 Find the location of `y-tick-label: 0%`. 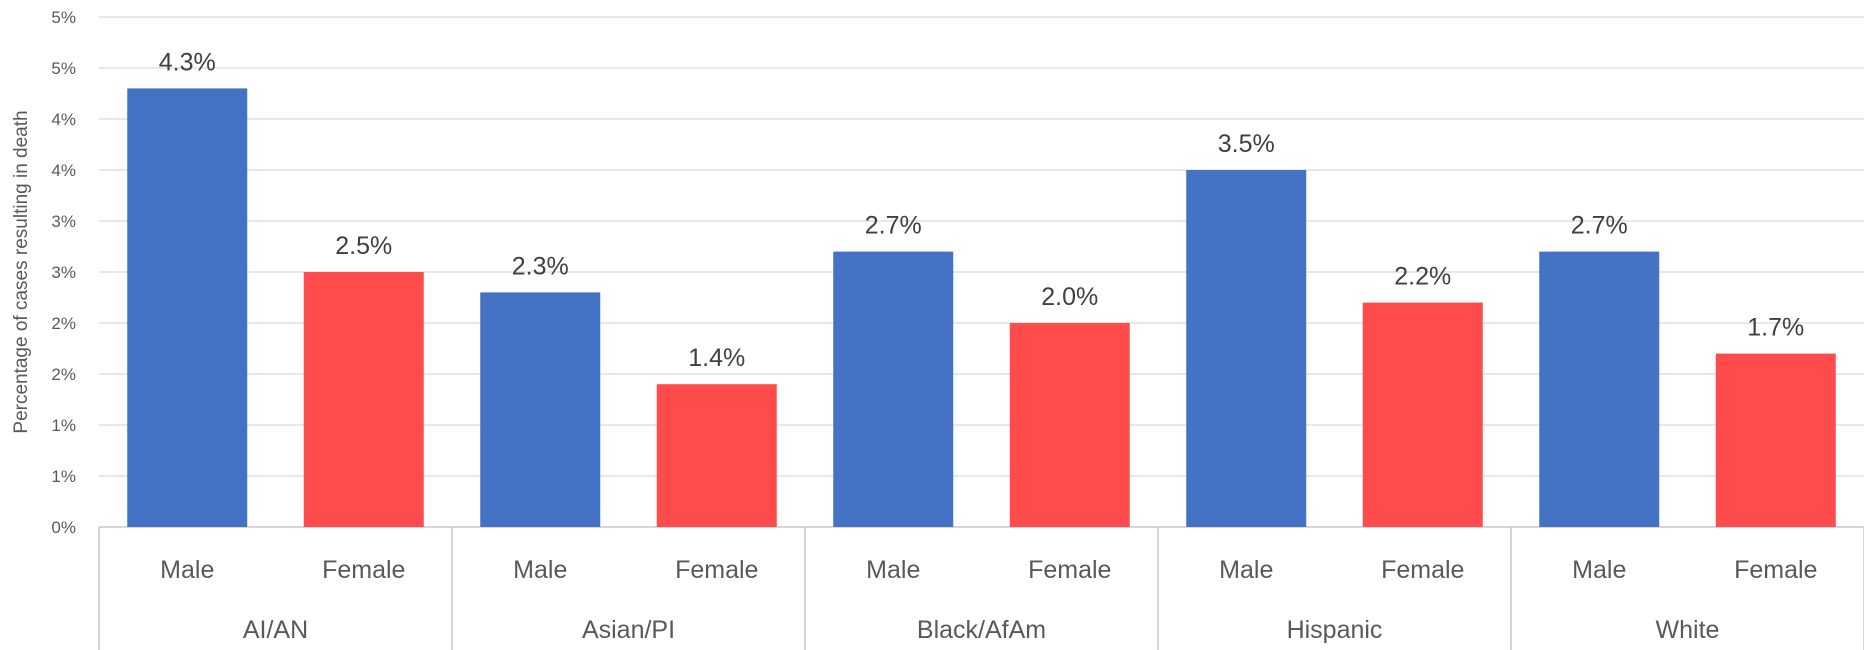

y-tick-label: 0% is located at coordinates (63, 527).